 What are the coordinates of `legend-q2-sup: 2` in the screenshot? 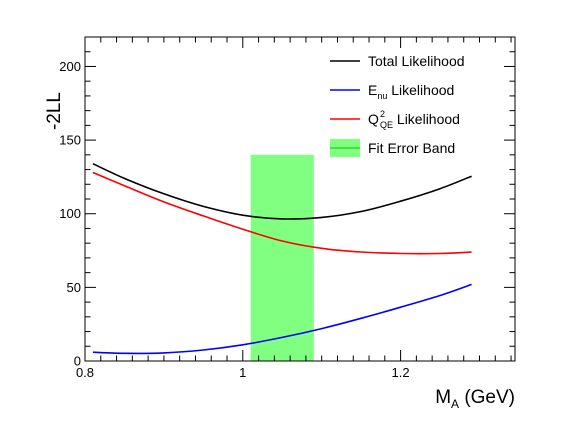 It's located at (382, 114).